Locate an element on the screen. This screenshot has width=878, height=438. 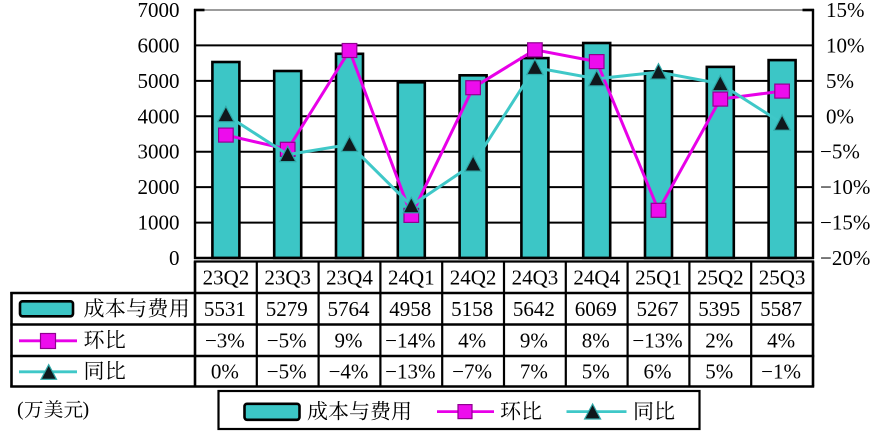
svg-text: 4000 is located at coordinates (159, 116).